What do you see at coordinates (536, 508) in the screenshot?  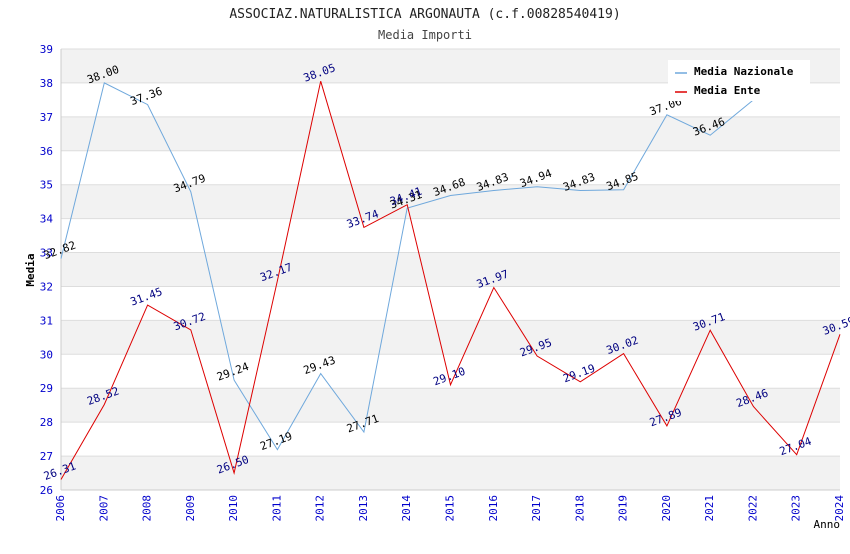 I see `x-tick-label: 2017` at bounding box center [536, 508].